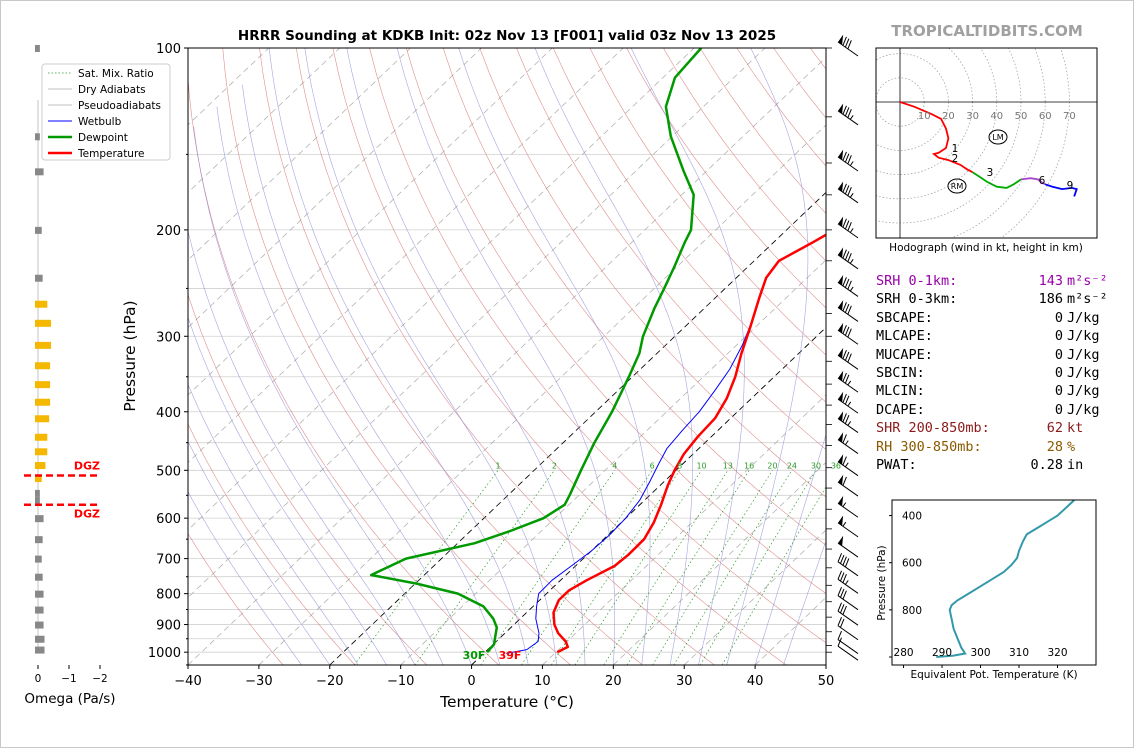  What do you see at coordinates (542, 681) in the screenshot?
I see `x-tick-label: 10` at bounding box center [542, 681].